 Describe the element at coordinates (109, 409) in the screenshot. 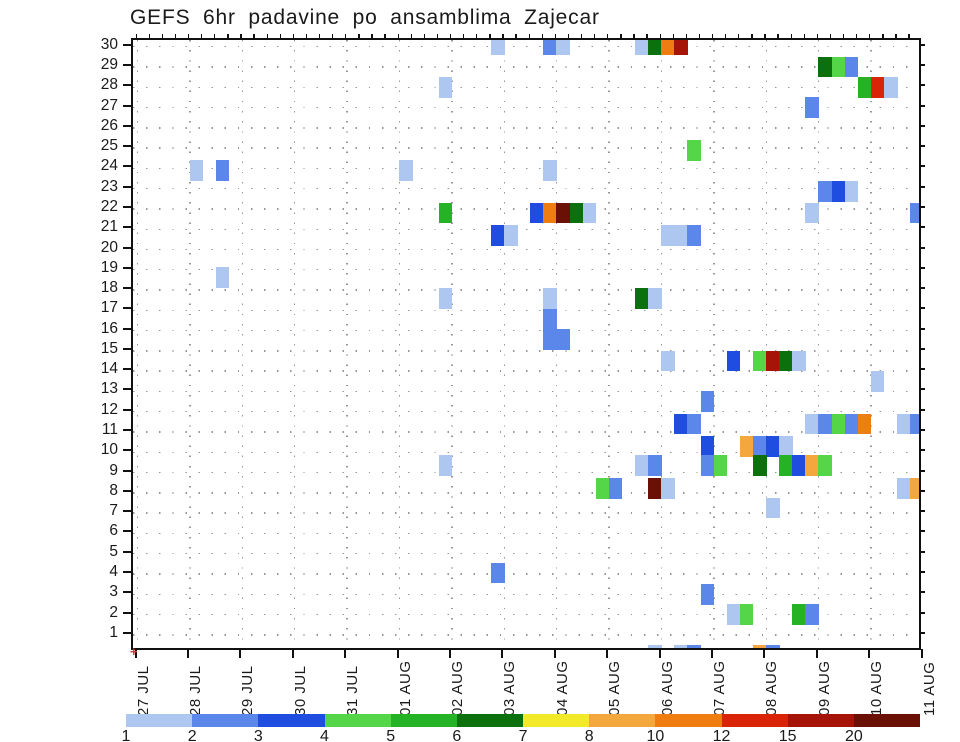

I see `y-axis-label: 12` at that location.